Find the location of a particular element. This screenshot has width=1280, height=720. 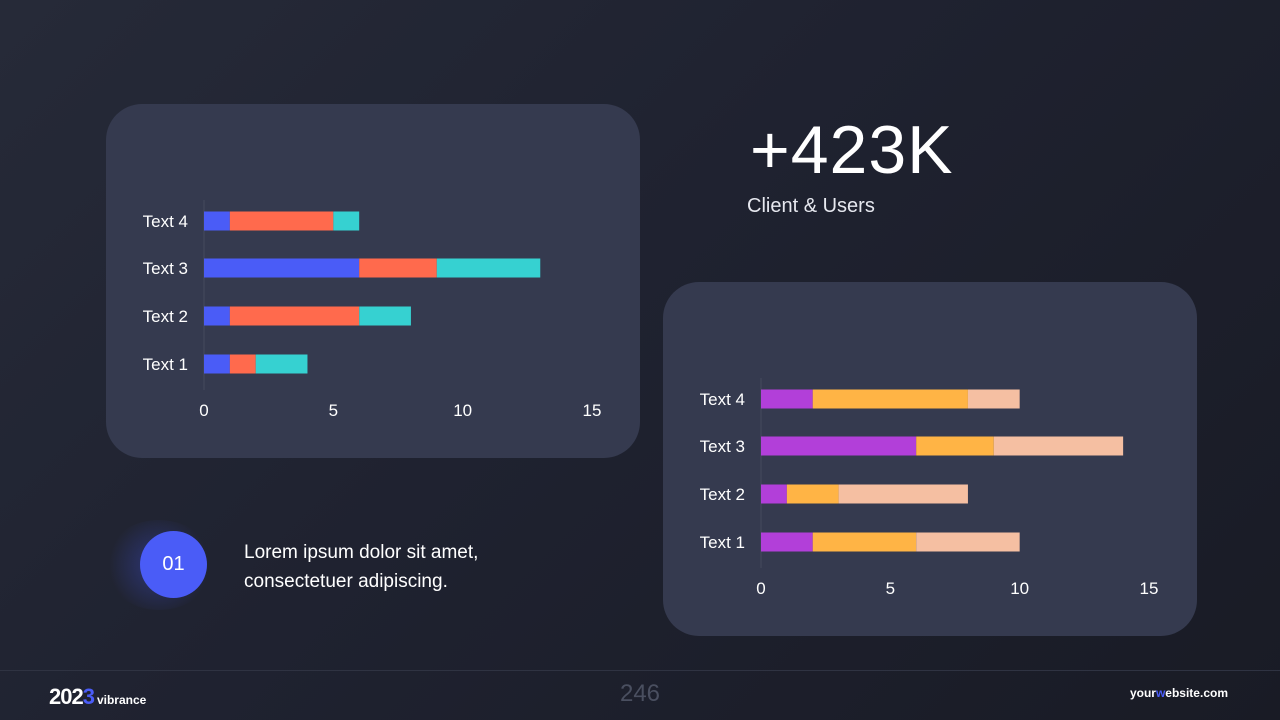

brand-name: vibrance is located at coordinates (121, 700).